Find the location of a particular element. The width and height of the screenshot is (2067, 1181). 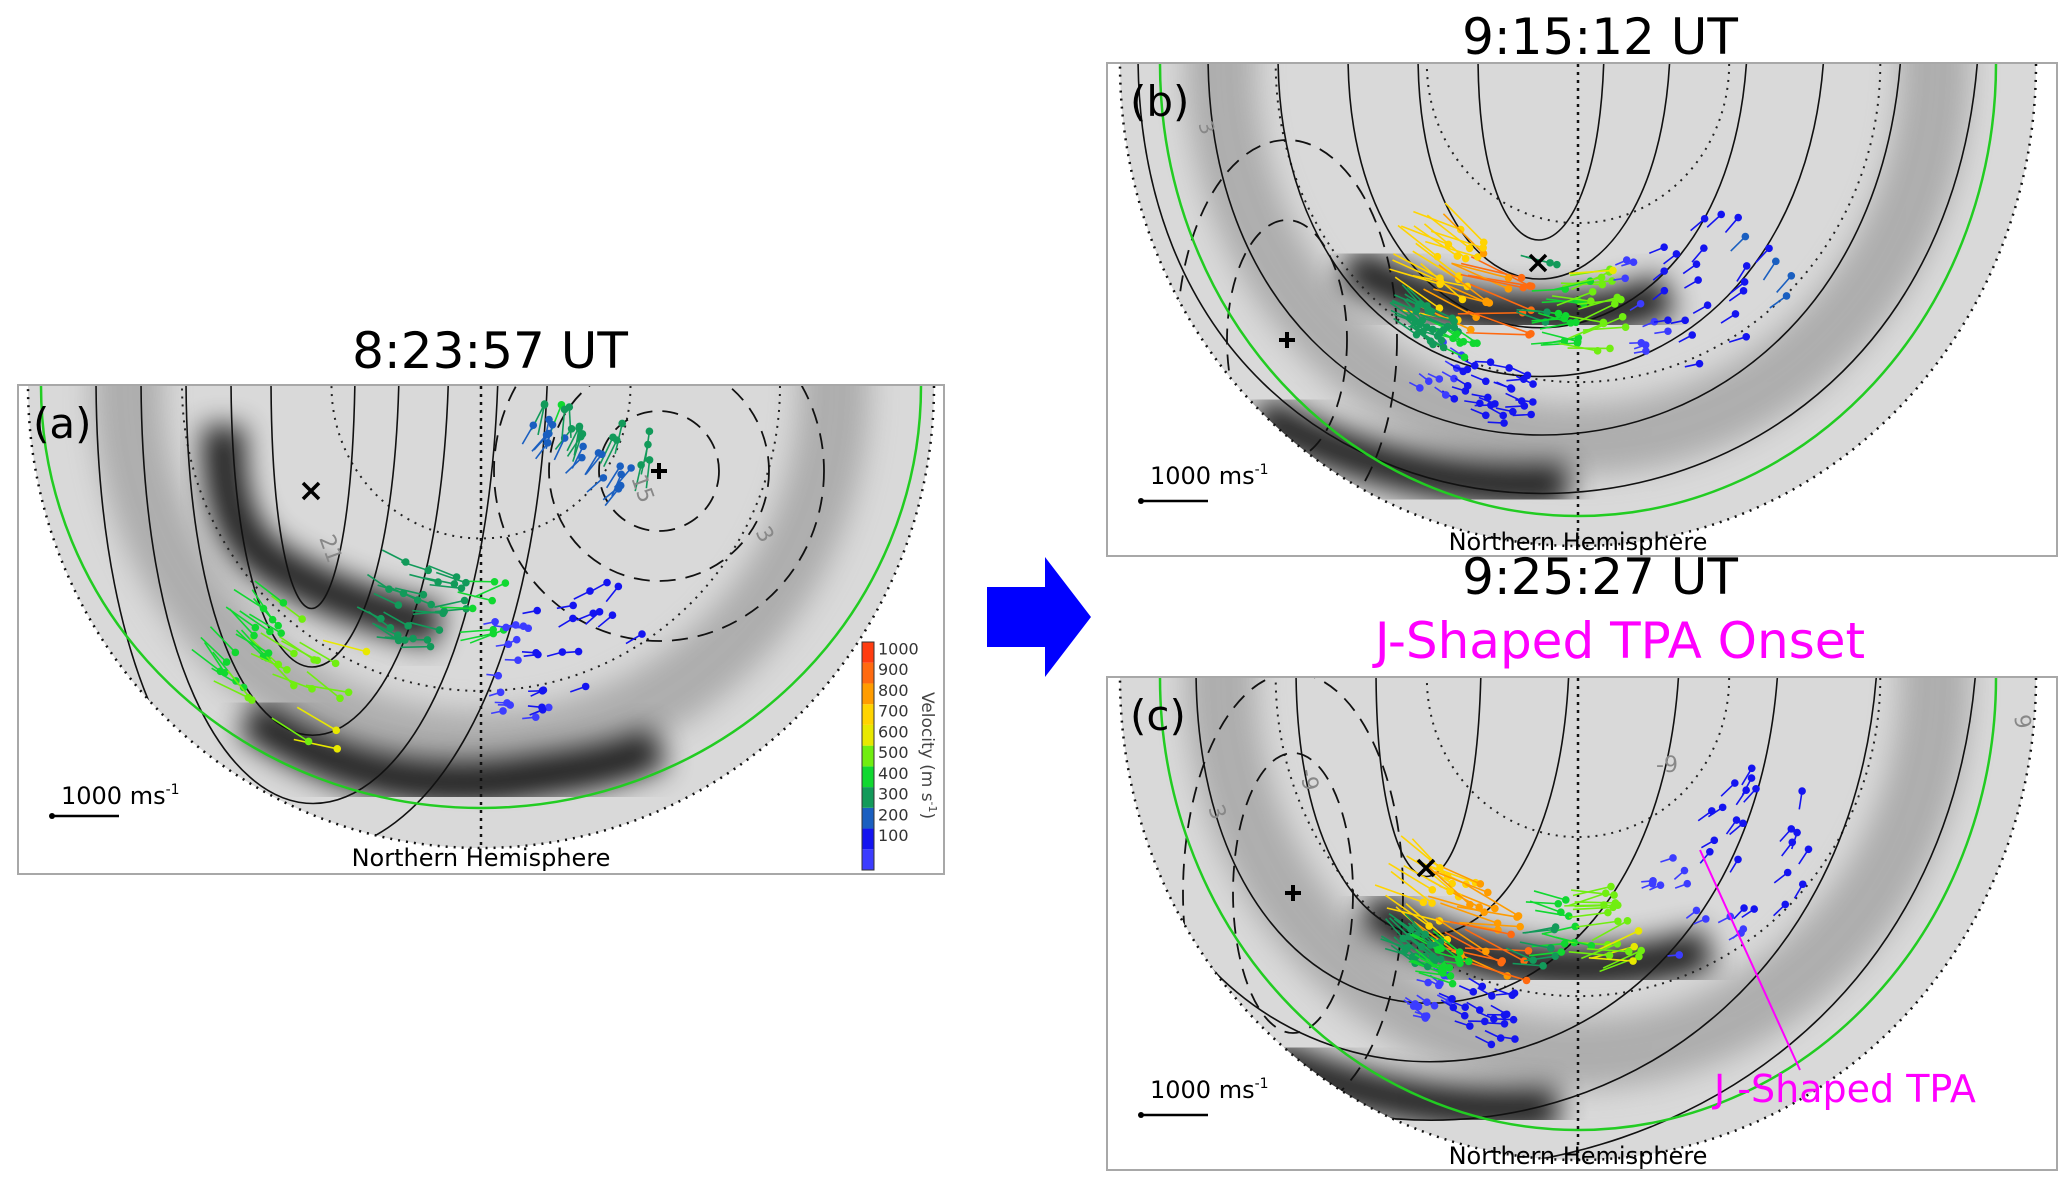

right-arrow-icon is located at coordinates (1039, 617).